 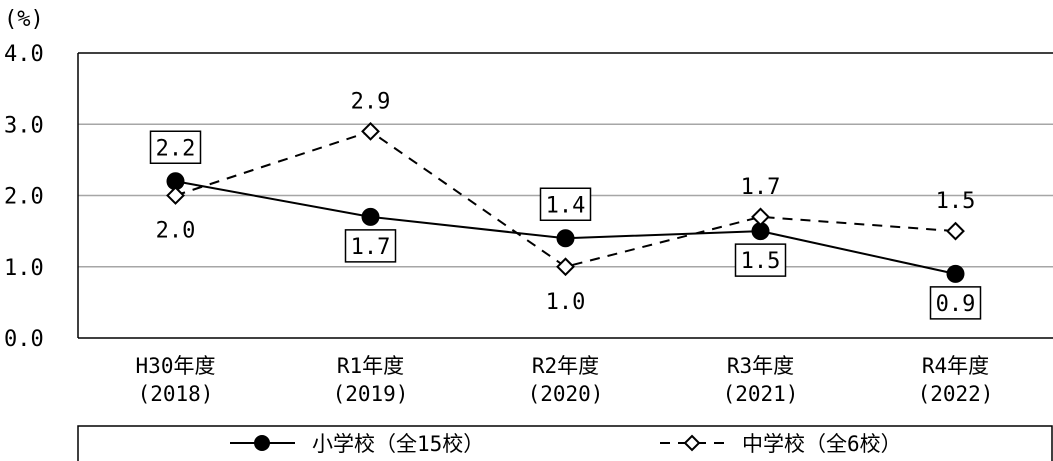 What do you see at coordinates (176, 231) in the screenshot?
I see `data-label: 2.0` at bounding box center [176, 231].